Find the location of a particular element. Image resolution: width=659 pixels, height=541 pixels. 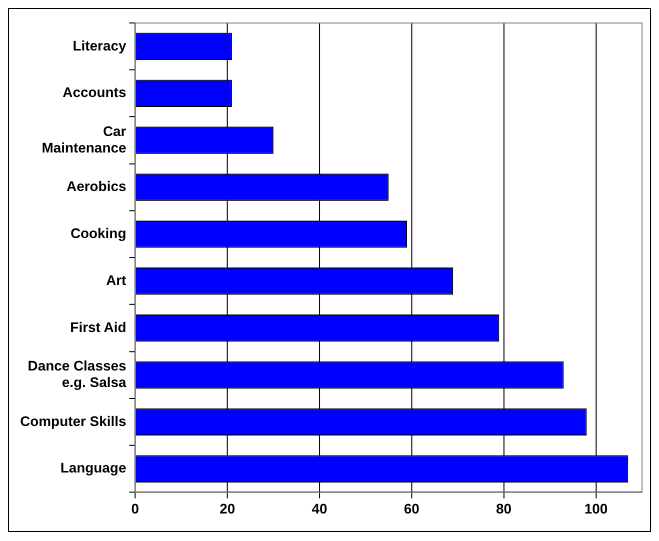

y-tick-label: Art is located at coordinates (116, 280).